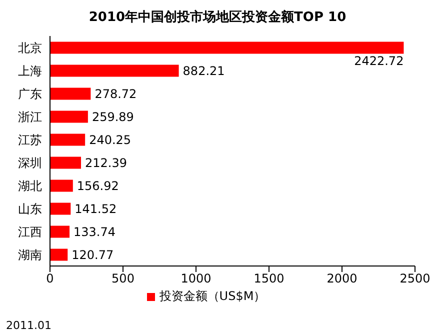 This screenshot has width=435, height=335. I want to click on chart-title: 2010年中国创投市场地区投资金额TOP 10, so click(218, 17).